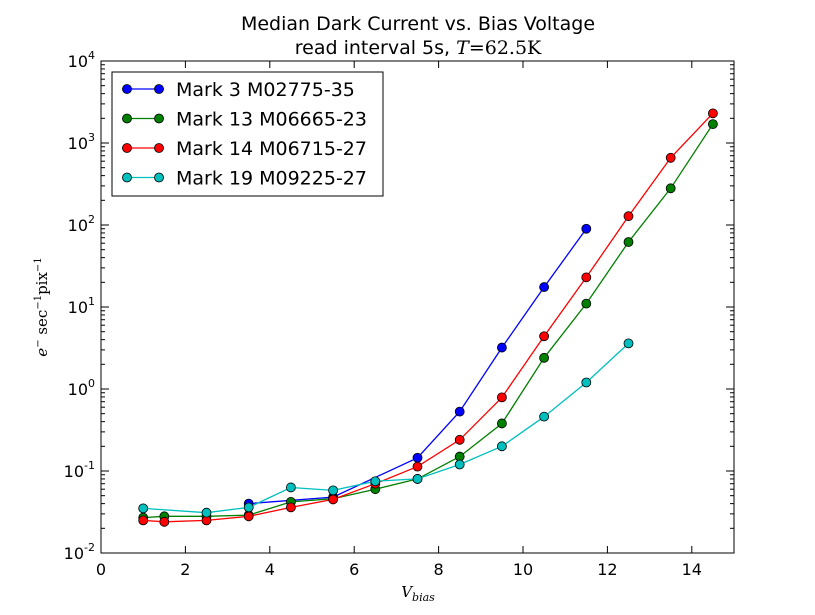 This screenshot has height=615, width=815. Describe the element at coordinates (505, 48) in the screenshot. I see `subtitle-temperature-value: =62.5K` at that location.